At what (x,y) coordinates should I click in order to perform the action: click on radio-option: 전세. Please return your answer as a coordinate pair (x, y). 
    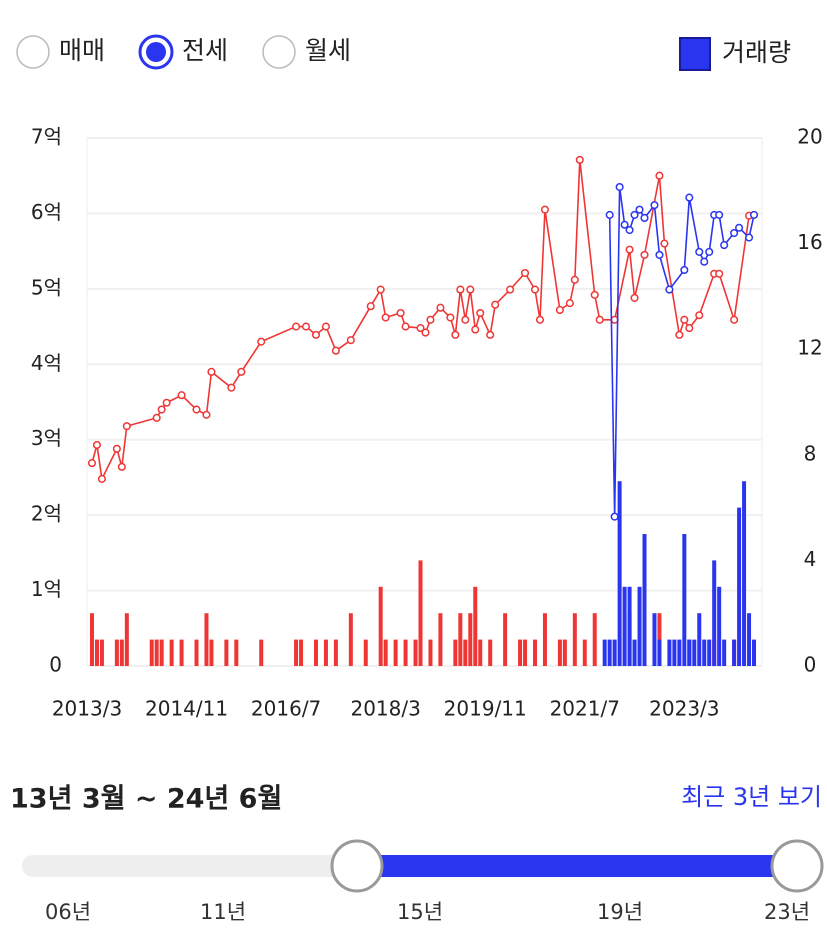
    Looking at the image, I should click on (183, 52).